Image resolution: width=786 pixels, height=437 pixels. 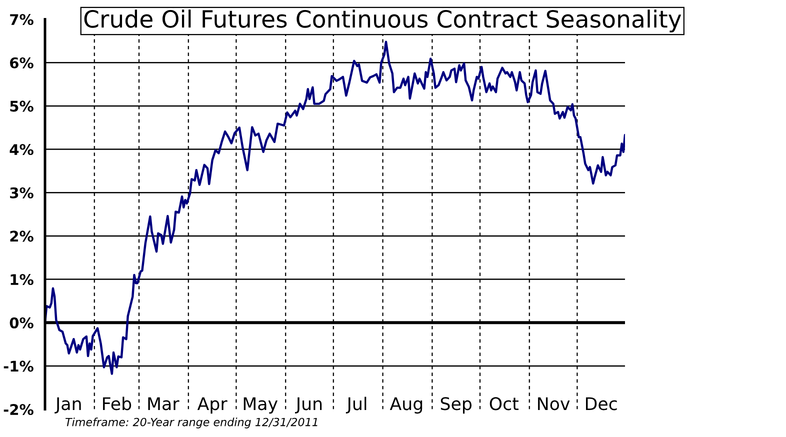 What do you see at coordinates (261, 405) in the screenshot?
I see `x-tick-label: May` at bounding box center [261, 405].